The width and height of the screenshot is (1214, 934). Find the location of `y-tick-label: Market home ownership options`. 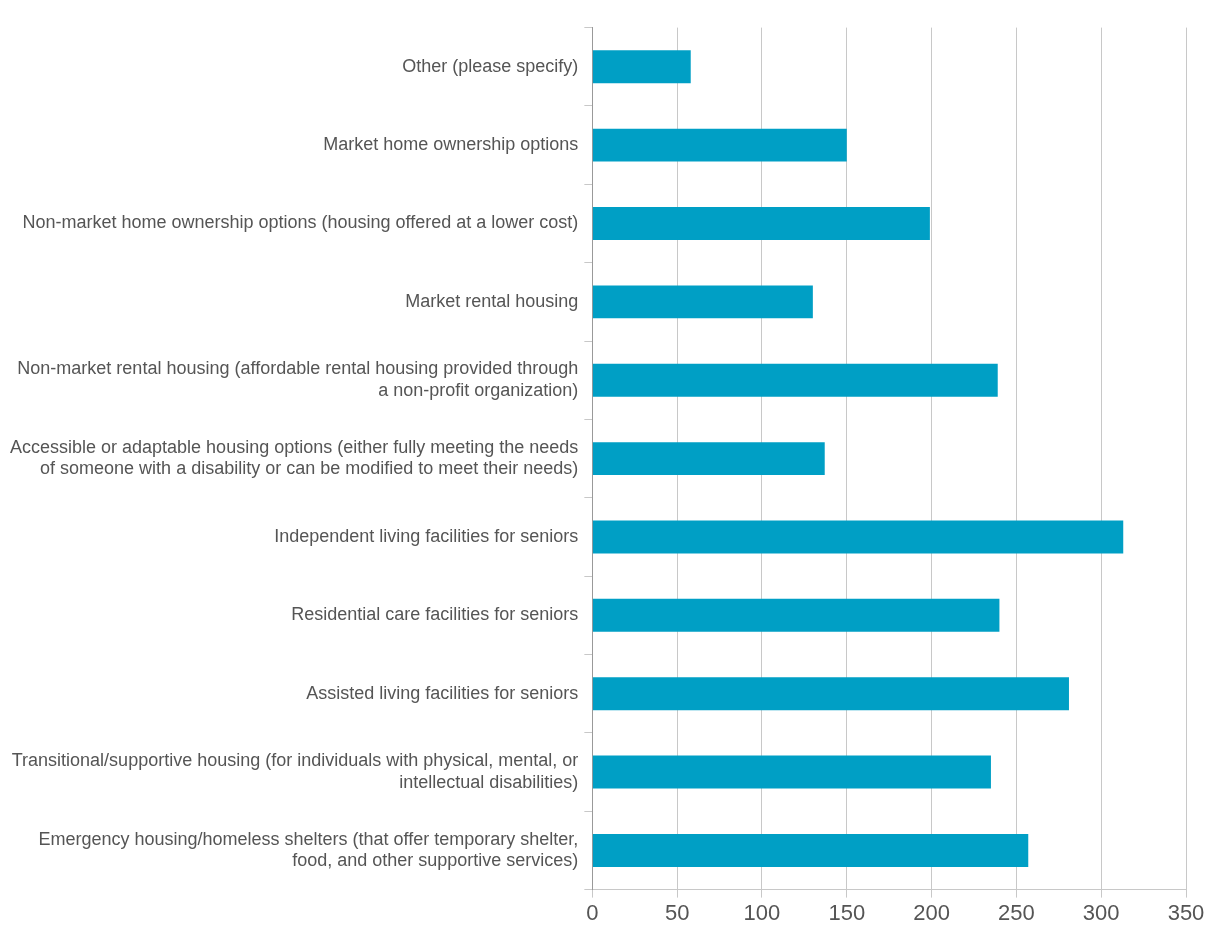

y-tick-label: Market home ownership options is located at coordinates (451, 144).